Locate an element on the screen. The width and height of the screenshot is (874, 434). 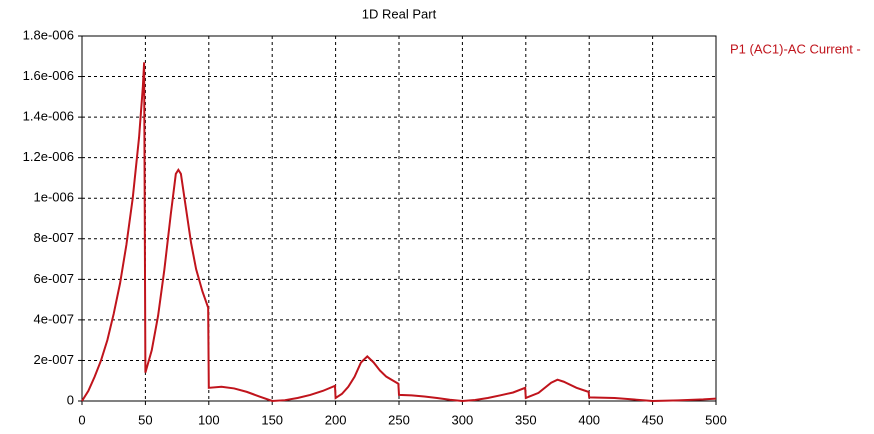
x-tick-label: 450 is located at coordinates (653, 419).